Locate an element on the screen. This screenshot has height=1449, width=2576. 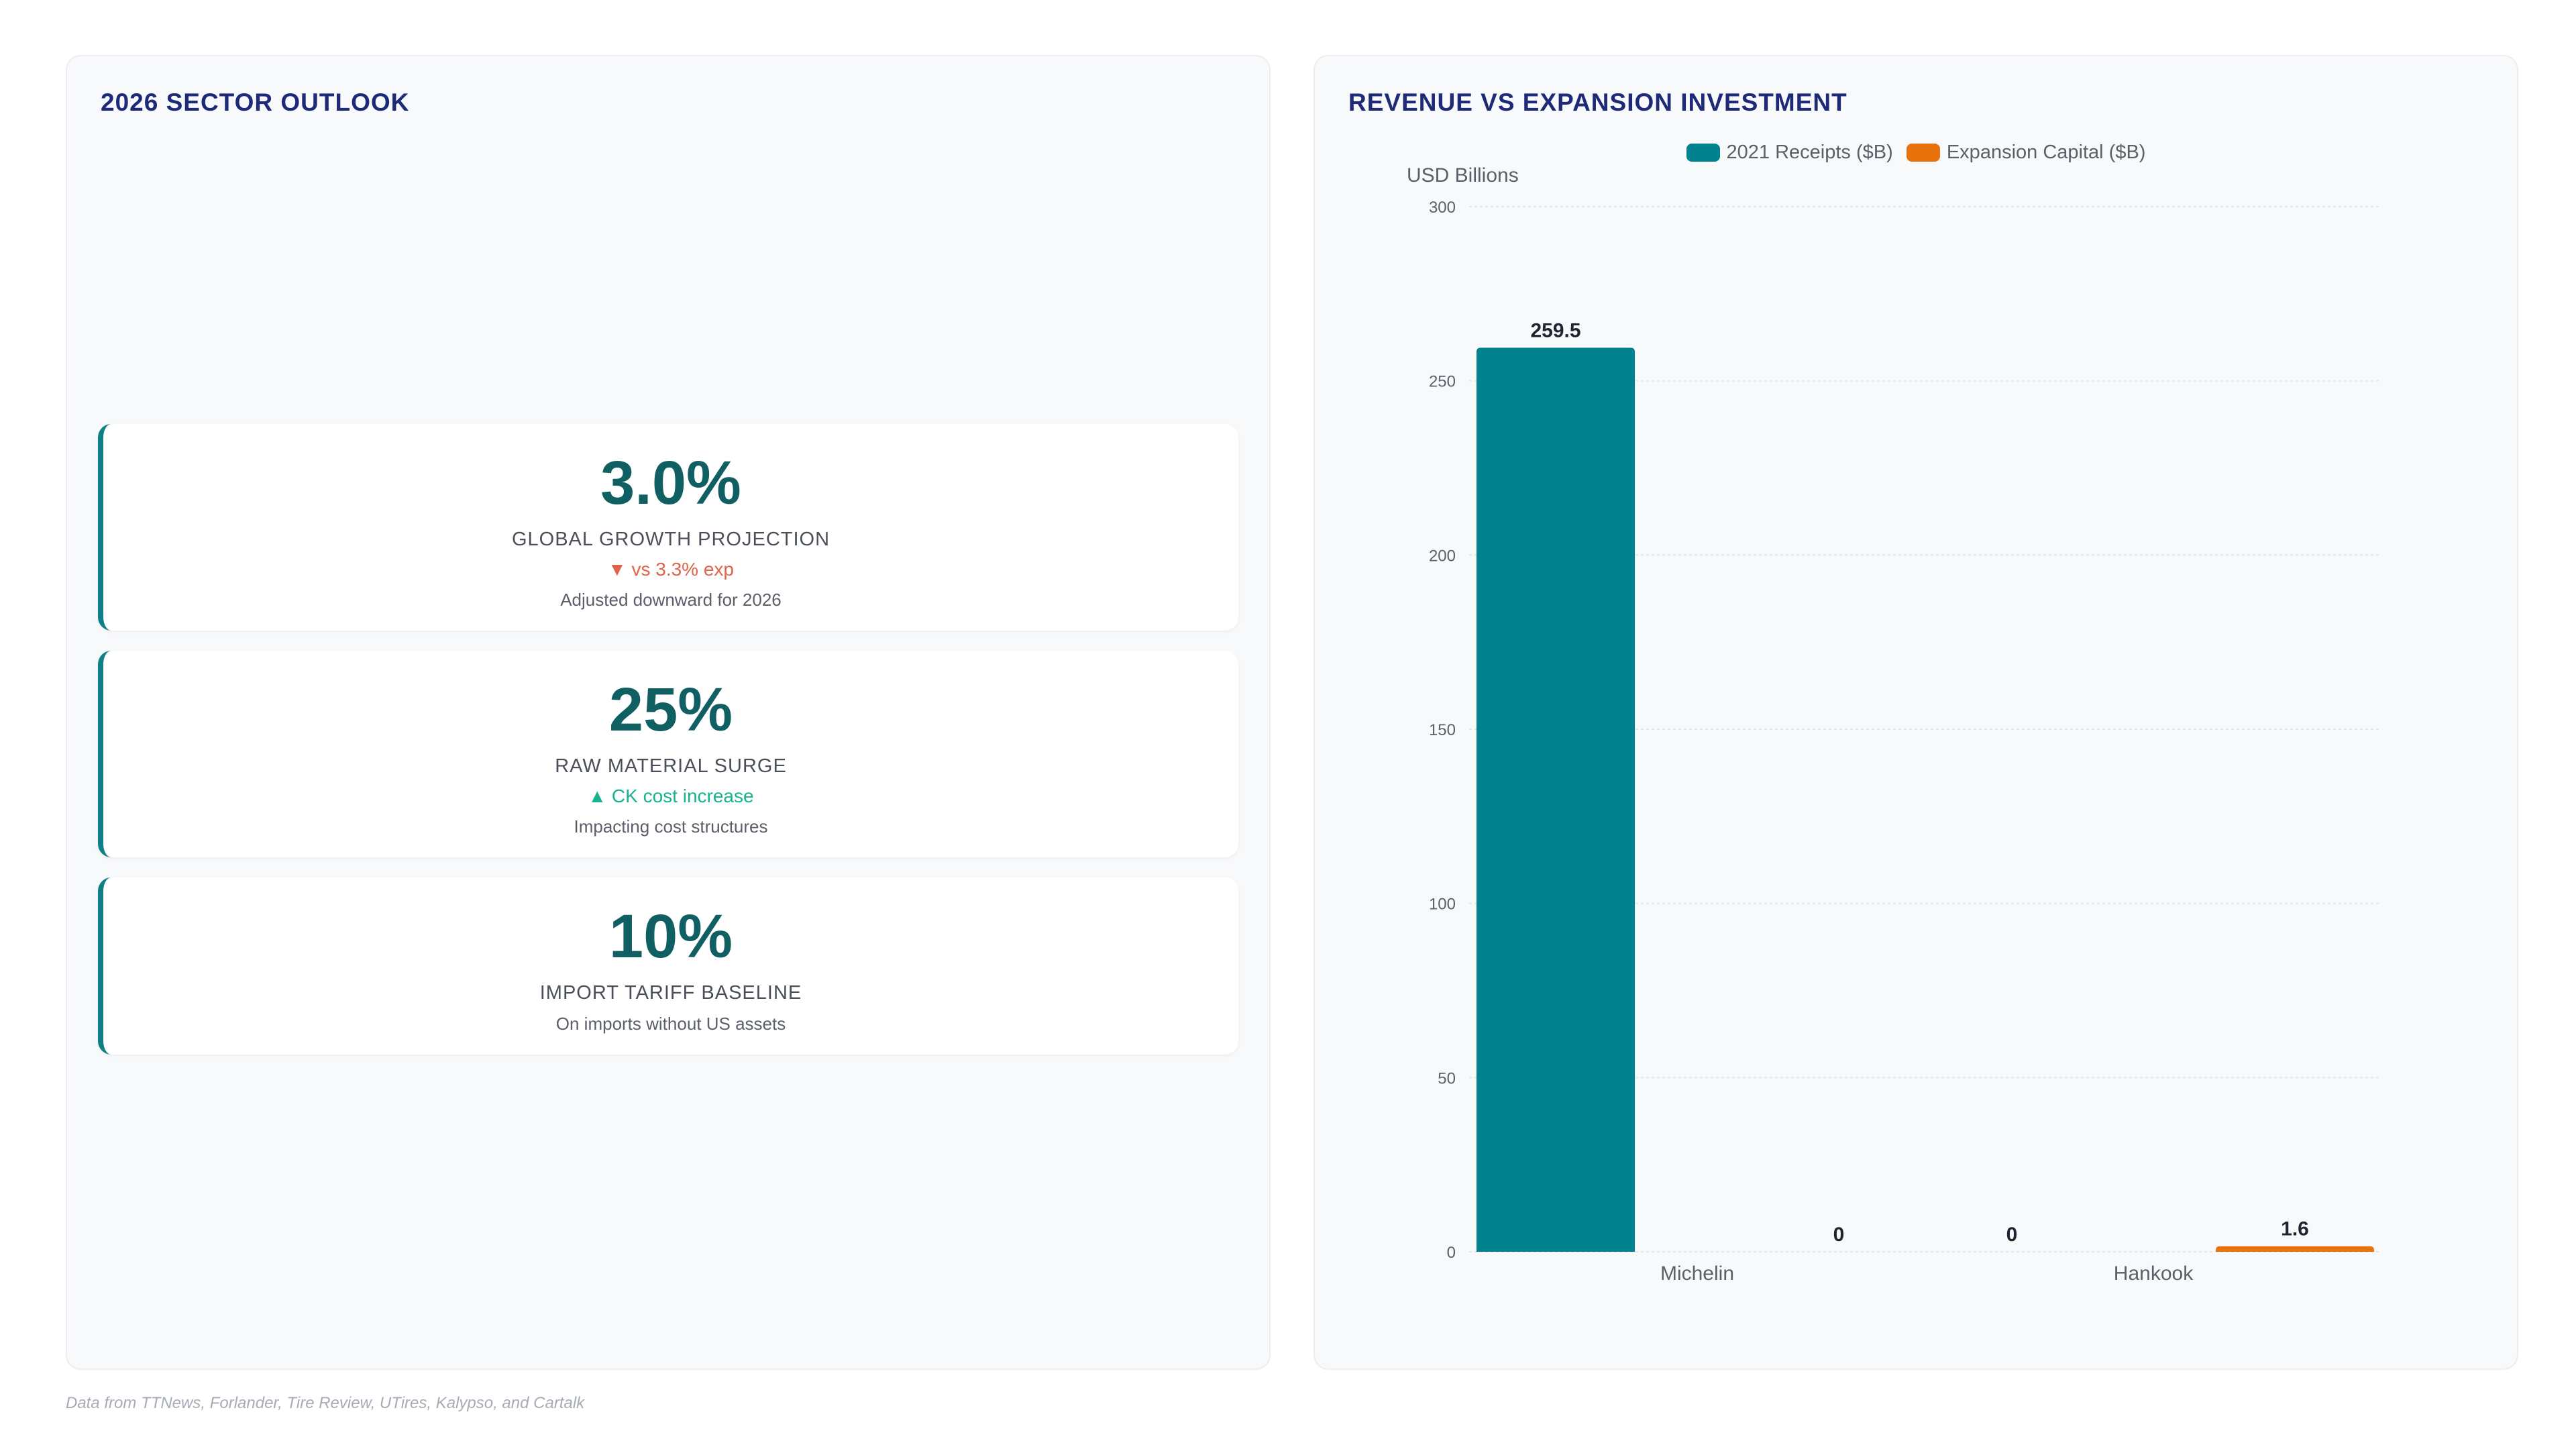
kpi-note: On imports without US assets is located at coordinates (670, 1024).